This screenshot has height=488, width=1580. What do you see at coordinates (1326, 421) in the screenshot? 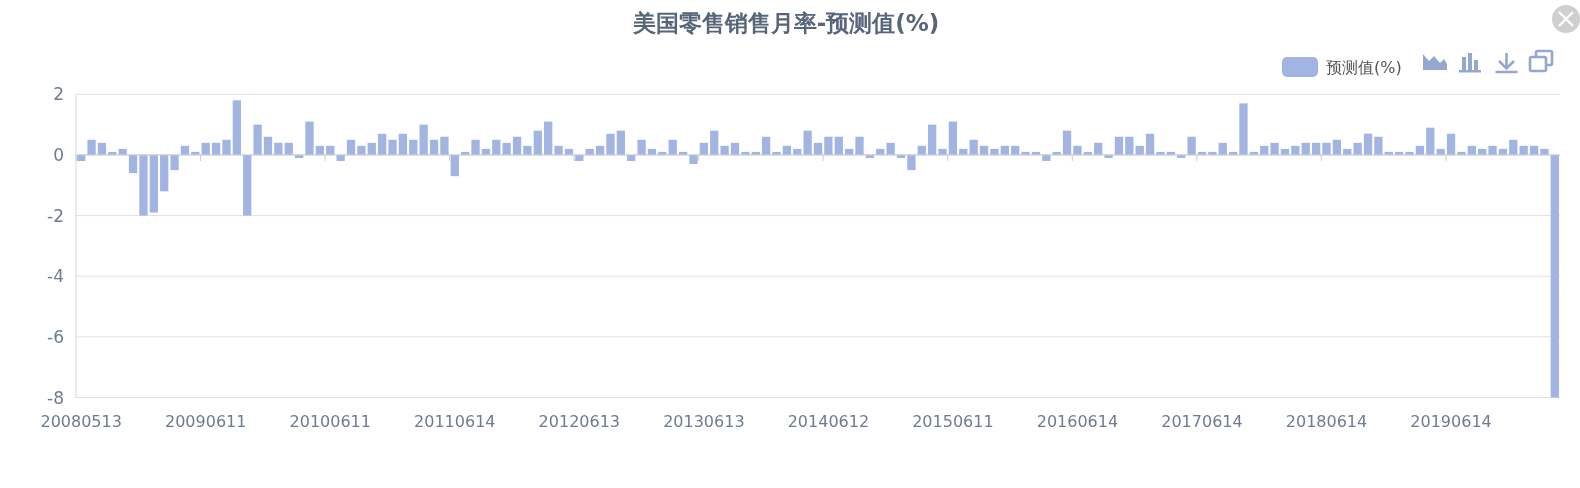
I see `x-tick-label: 20180614` at bounding box center [1326, 421].